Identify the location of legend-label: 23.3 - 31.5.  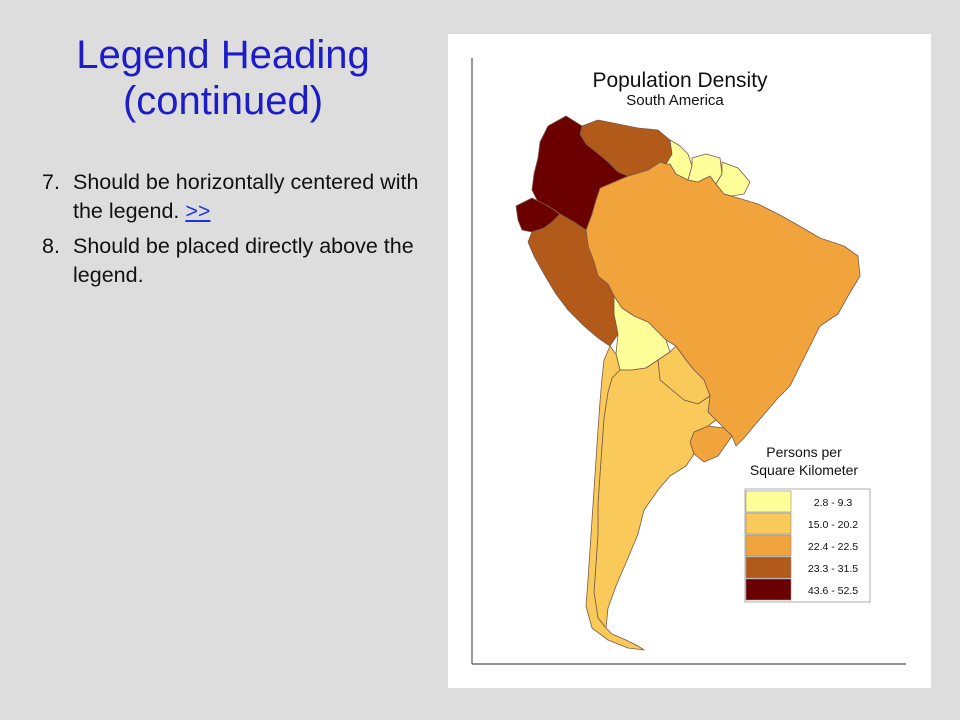
(833, 569).